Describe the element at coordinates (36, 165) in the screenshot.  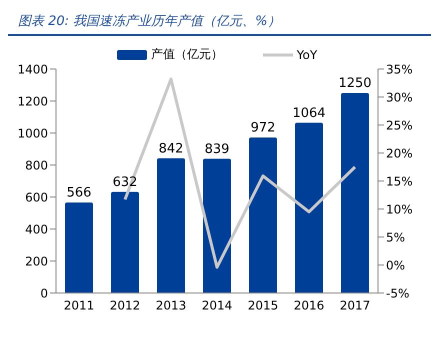
I see `y-tick-label: 800` at that location.